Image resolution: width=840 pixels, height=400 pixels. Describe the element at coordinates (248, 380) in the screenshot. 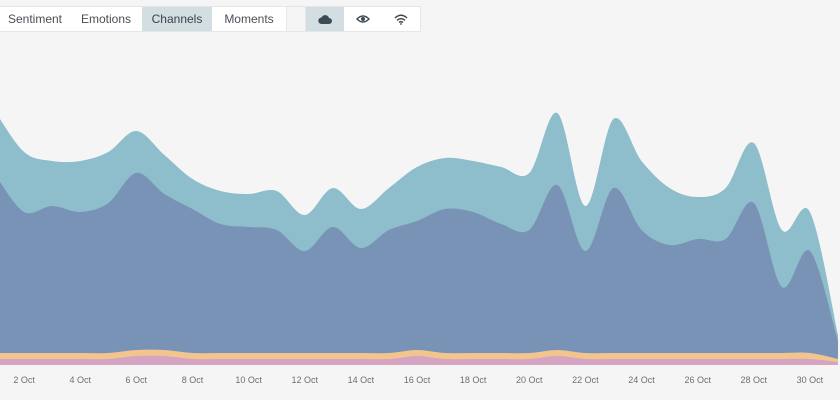

I see `x-tick-label: 10 Oct` at that location.